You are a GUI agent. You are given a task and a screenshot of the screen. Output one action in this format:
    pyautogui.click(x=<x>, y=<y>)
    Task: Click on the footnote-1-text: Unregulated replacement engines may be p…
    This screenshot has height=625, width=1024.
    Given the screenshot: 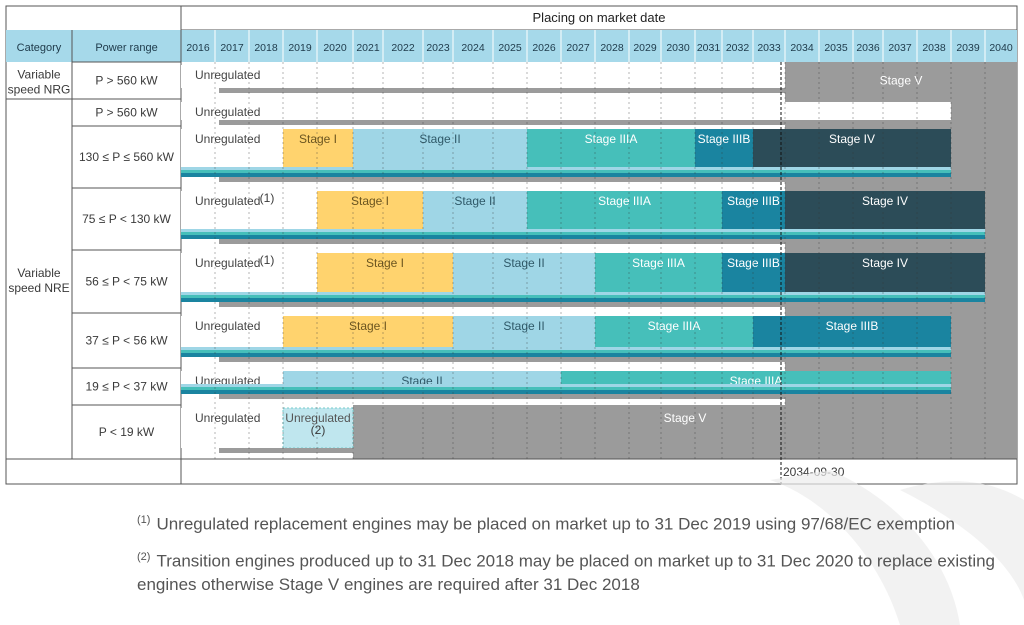 What is the action you would take?
    pyautogui.click(x=556, y=524)
    